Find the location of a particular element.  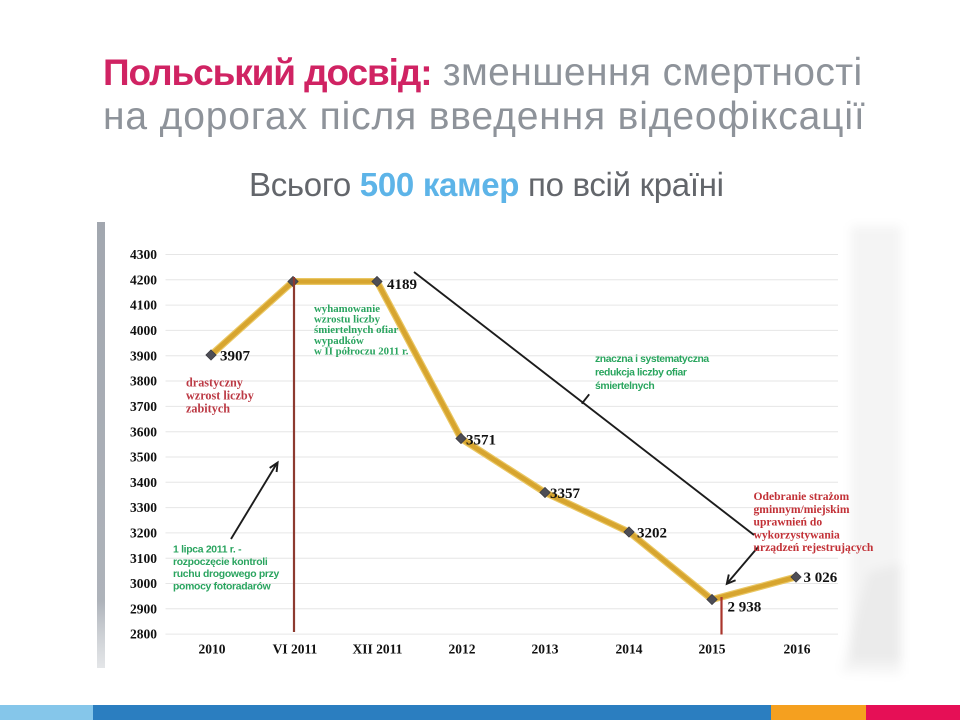

svg-text: 3200 is located at coordinates (143, 533).